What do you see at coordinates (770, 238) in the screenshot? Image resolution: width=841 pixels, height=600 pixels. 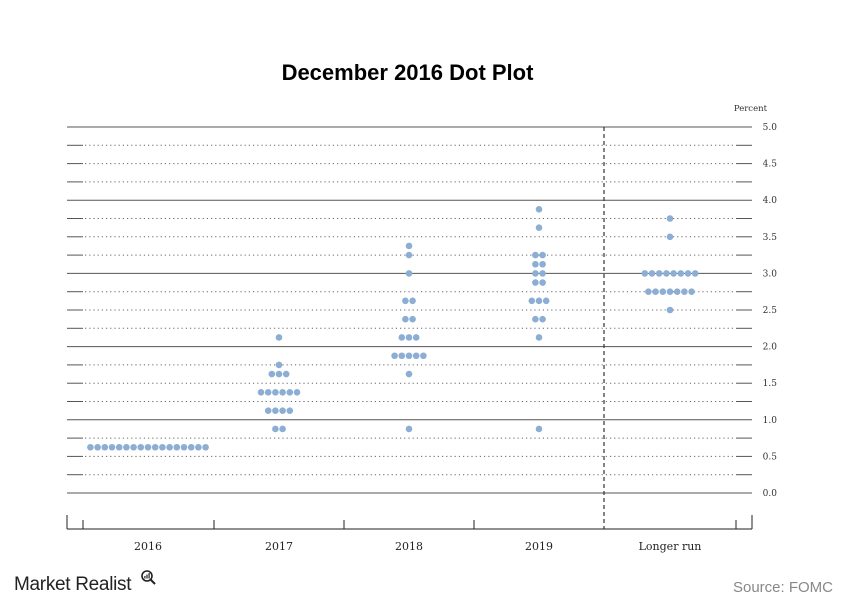 I see `y-tick-label: 3.5` at bounding box center [770, 238].